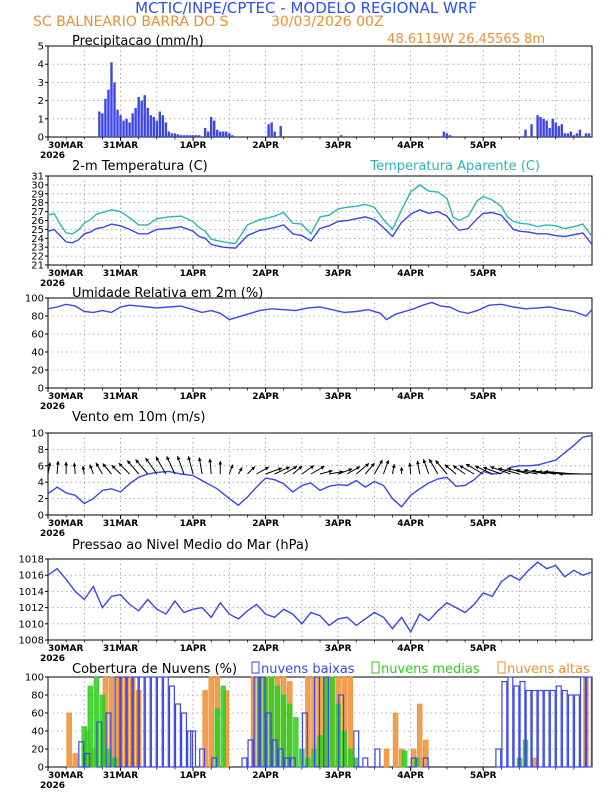 The height and width of the screenshot is (792, 612). What do you see at coordinates (31, 592) in the screenshot?
I see `y-tick-label: 1014` at bounding box center [31, 592].